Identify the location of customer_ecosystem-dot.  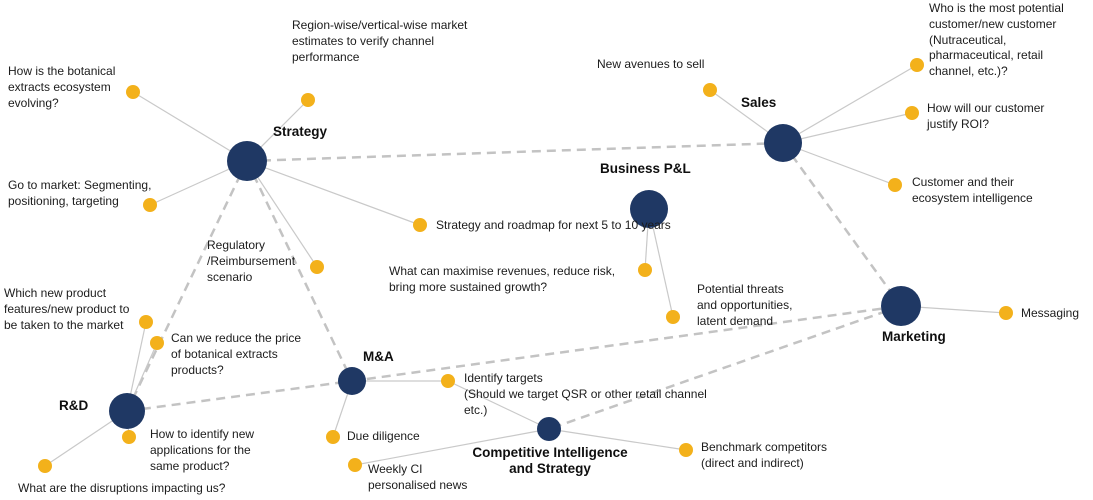
(895, 185).